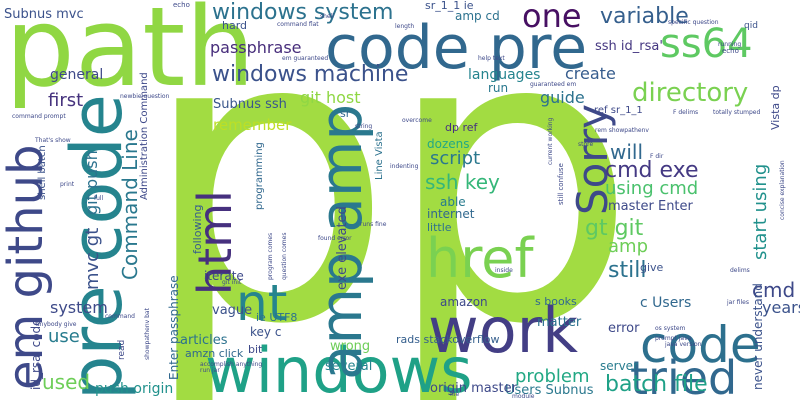 Image resolution: width=800 pixels, height=400 pixels. What do you see at coordinates (618, 110) in the screenshot?
I see `word-ref-sr: ref sr_1_1` at bounding box center [618, 110].